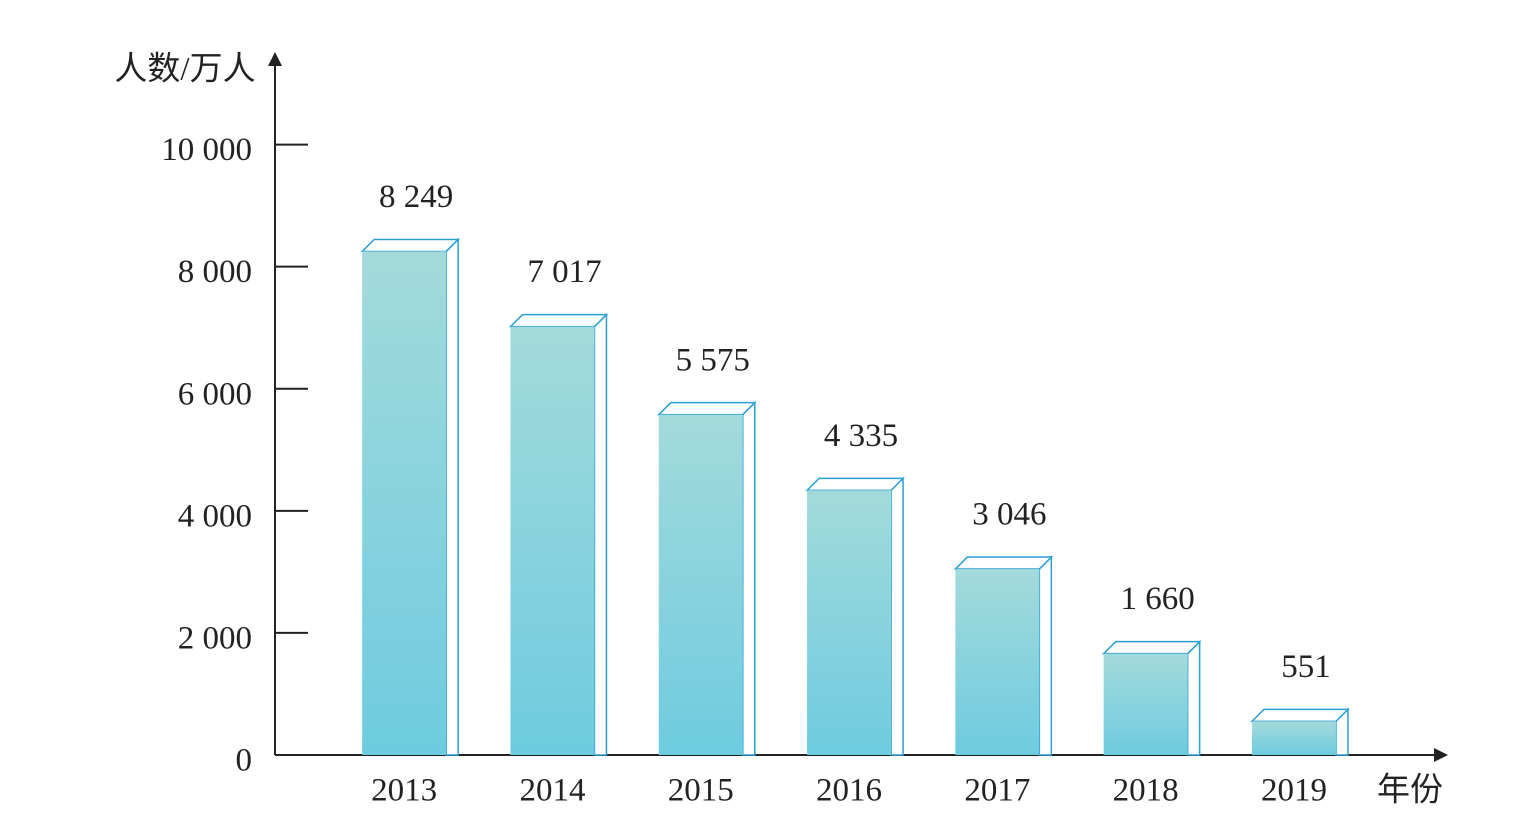 The image size is (1536, 824). What do you see at coordinates (713, 360) in the screenshot?
I see `value-label: 5 575` at bounding box center [713, 360].